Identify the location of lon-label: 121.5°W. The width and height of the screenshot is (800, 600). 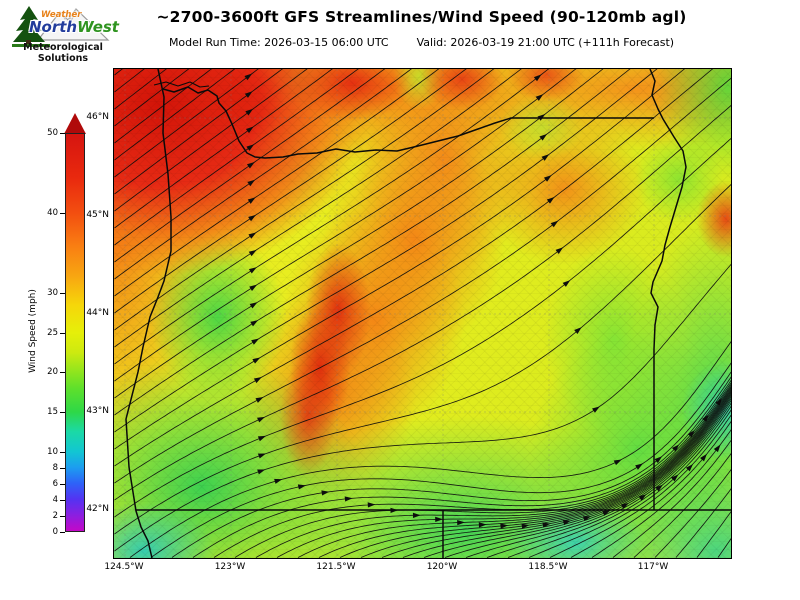
(336, 567).